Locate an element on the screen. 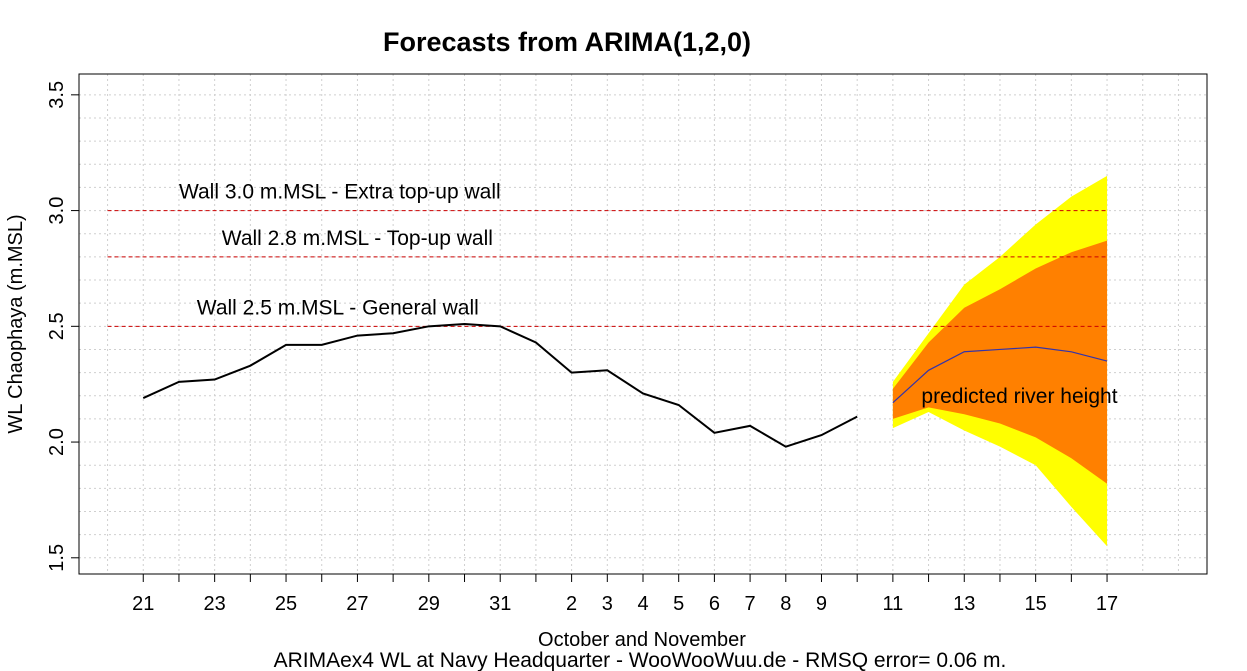  y-tick-label: 2.5 is located at coordinates (57, 326).